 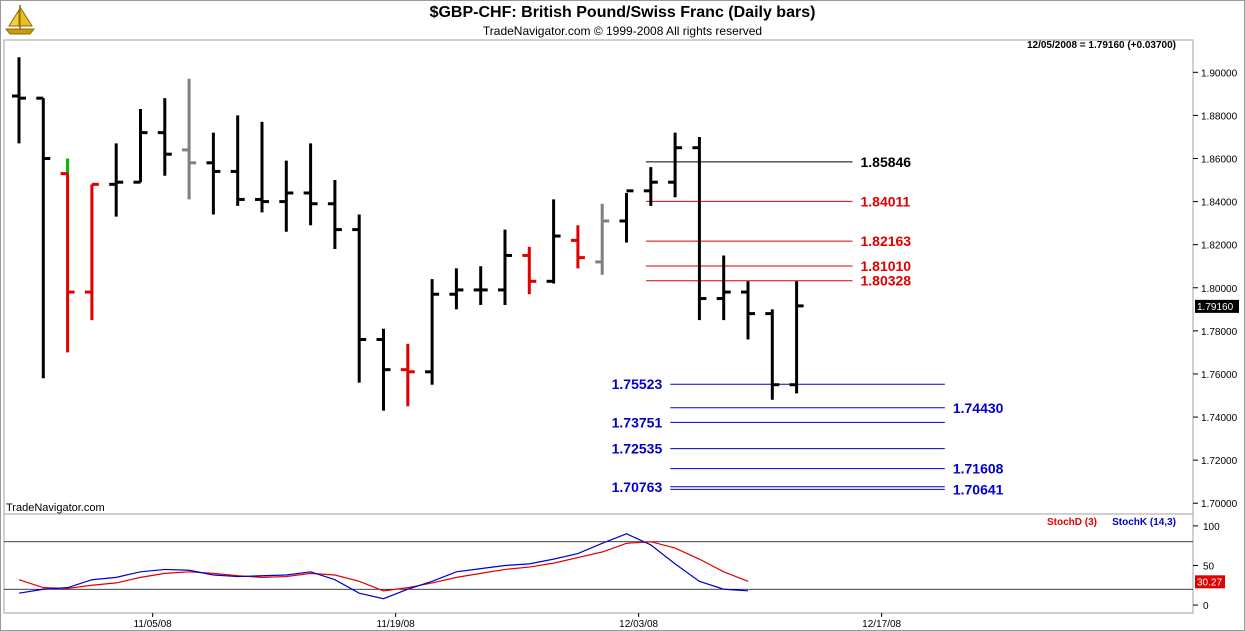 I want to click on level-label: 1.81010, so click(x=885, y=266).